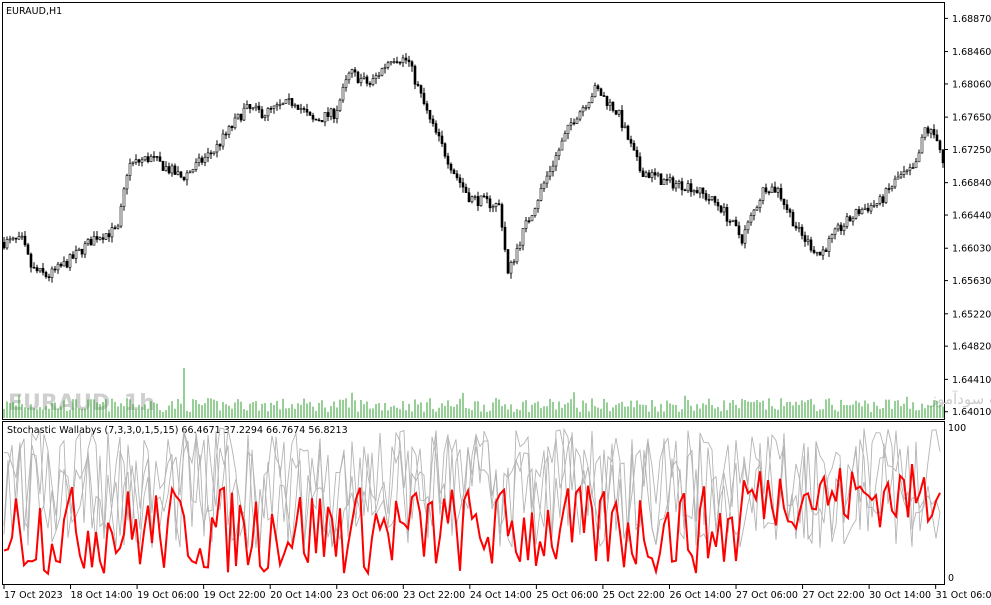  I want to click on price-tick-label: 1.64410, so click(971, 380).